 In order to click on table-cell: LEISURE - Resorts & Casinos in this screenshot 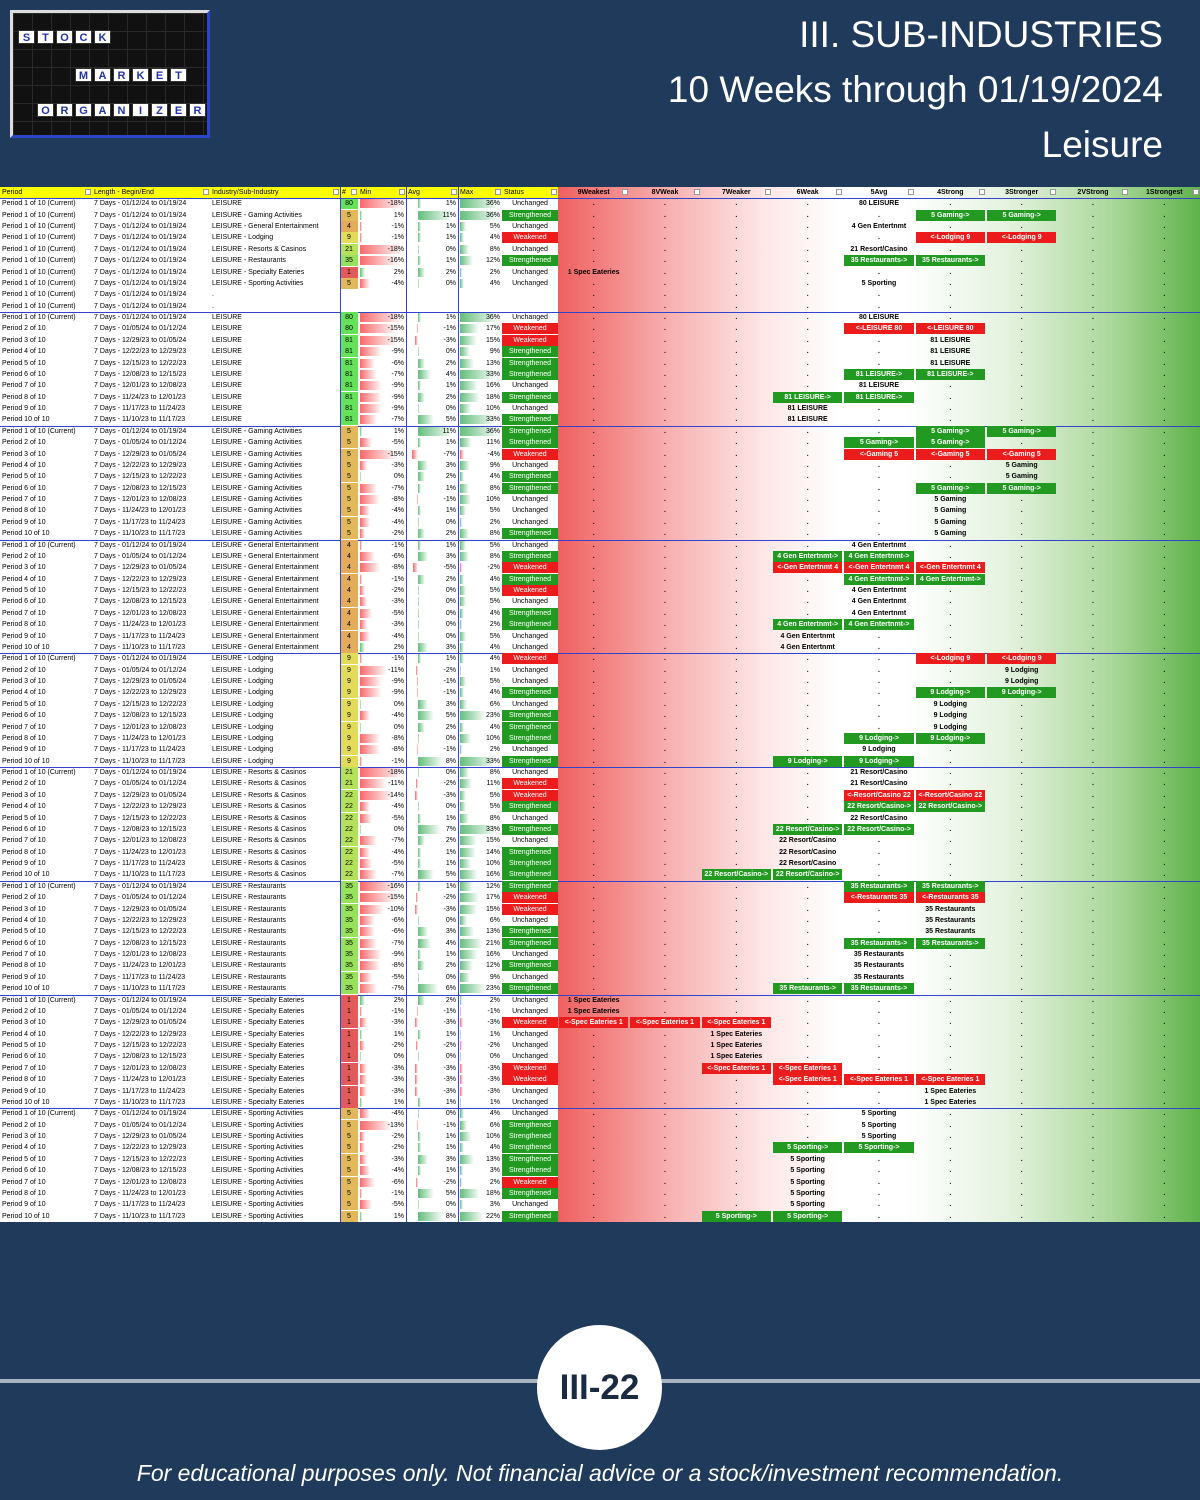, I will do `click(259, 773)`.